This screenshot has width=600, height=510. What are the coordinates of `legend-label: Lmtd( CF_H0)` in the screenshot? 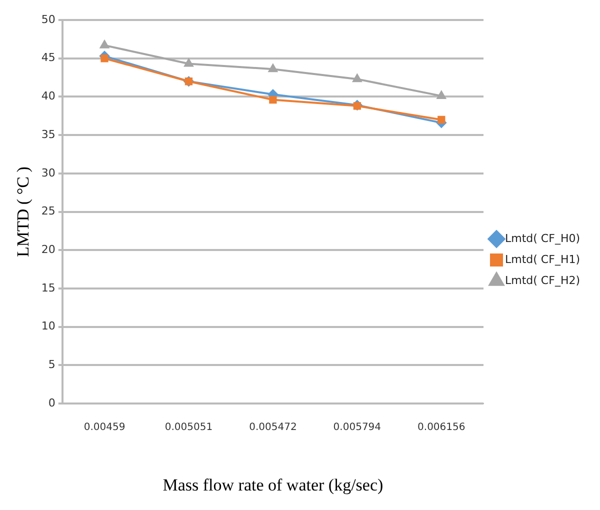 It's located at (542, 238).